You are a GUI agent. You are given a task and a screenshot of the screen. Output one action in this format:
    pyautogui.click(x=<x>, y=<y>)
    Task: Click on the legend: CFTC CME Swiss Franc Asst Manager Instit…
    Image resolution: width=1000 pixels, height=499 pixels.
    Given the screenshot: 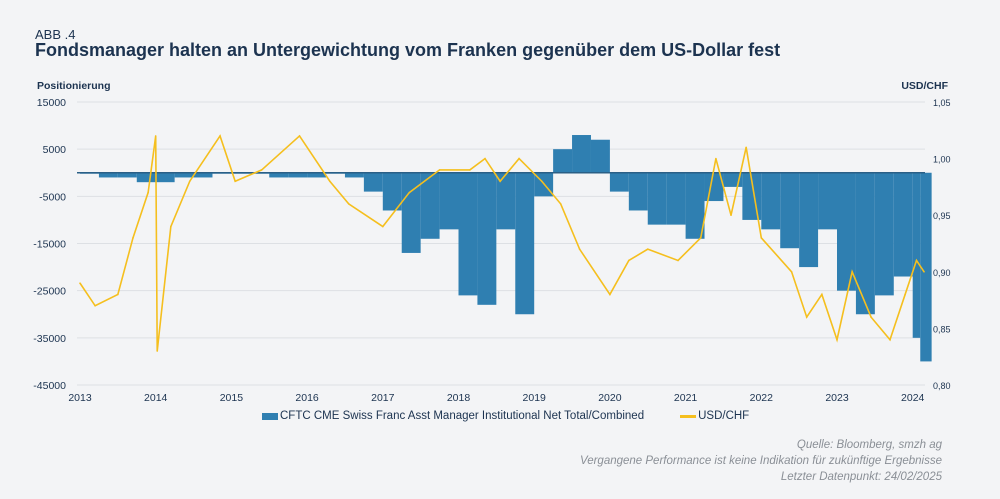 What is the action you would take?
    pyautogui.click(x=505, y=416)
    